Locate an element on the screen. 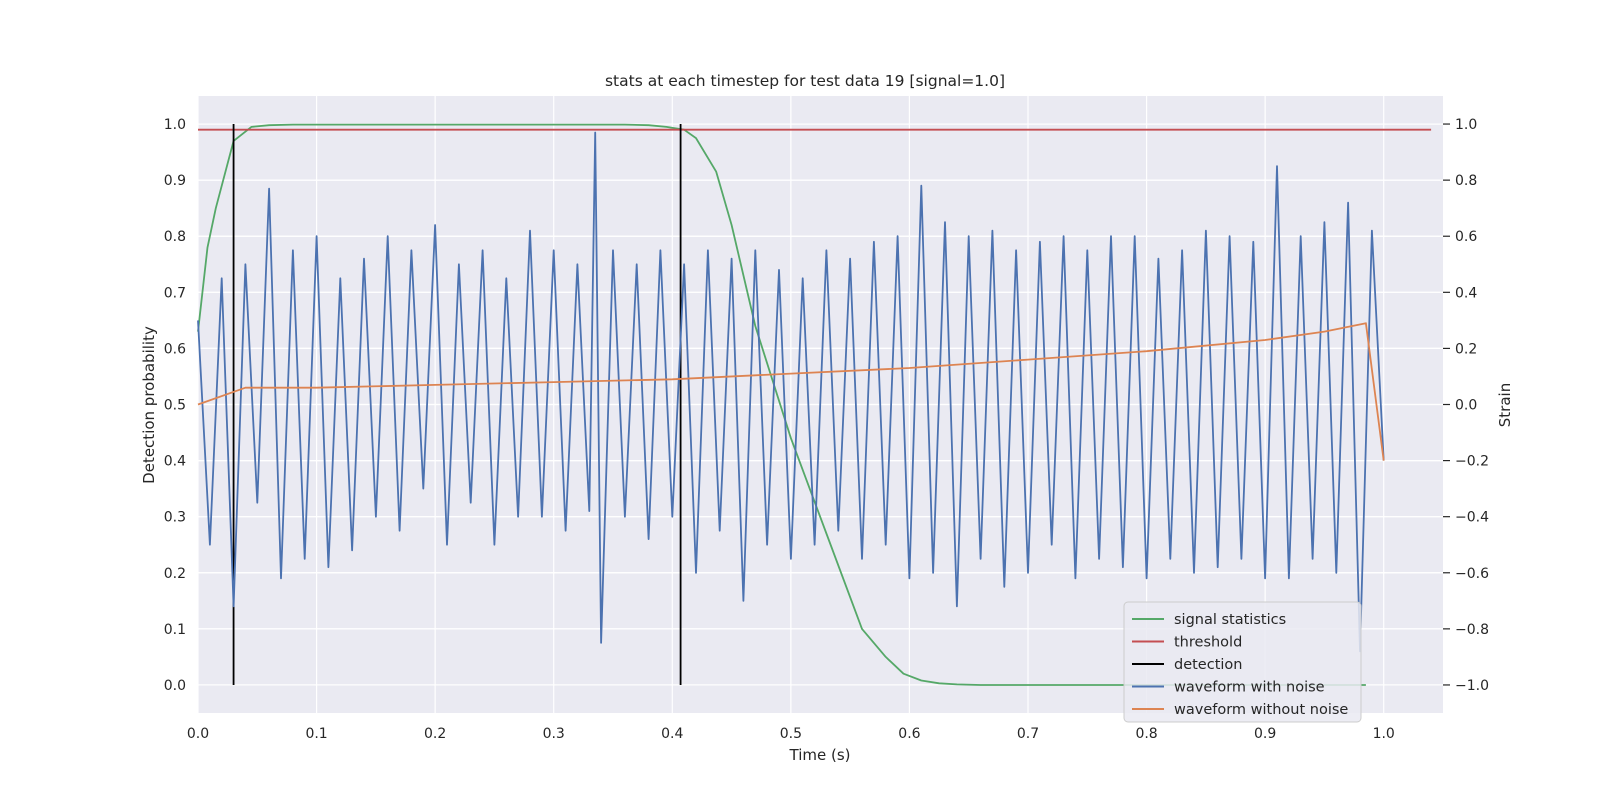 This screenshot has width=1600, height=800. legend-box is located at coordinates (1242, 662).